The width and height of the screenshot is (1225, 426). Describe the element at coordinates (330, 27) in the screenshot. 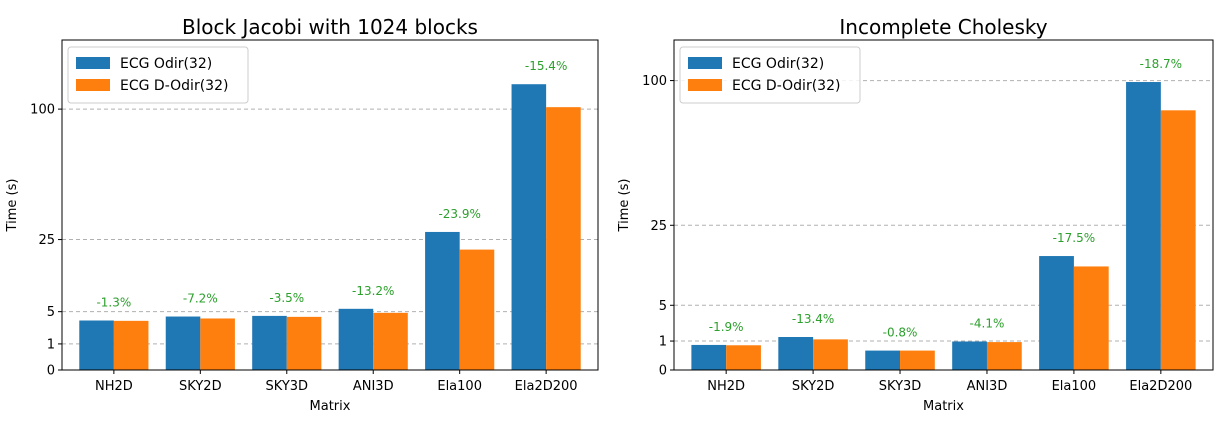

I see `chart-title: Block Jacobi with 1024 blocks` at that location.